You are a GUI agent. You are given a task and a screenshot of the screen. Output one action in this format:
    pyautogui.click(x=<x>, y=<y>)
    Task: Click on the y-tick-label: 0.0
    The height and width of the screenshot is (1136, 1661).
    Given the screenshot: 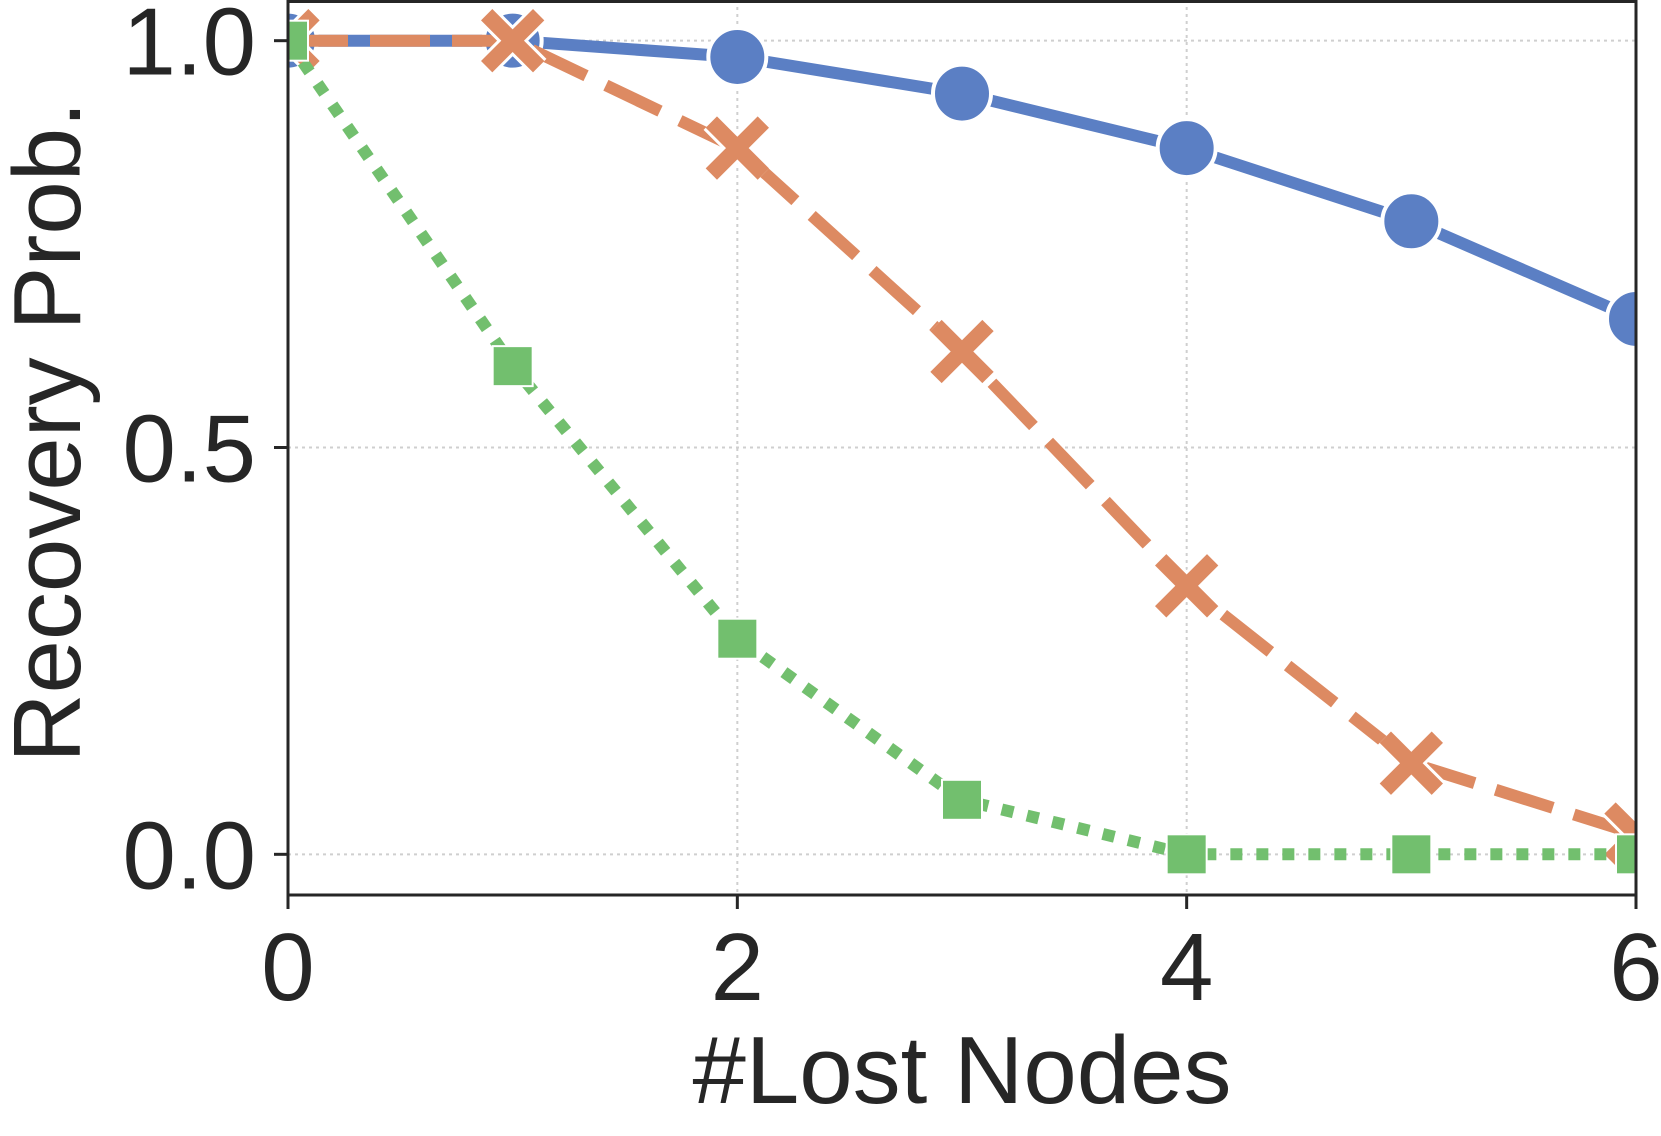 What is the action you would take?
    pyautogui.click(x=189, y=855)
    